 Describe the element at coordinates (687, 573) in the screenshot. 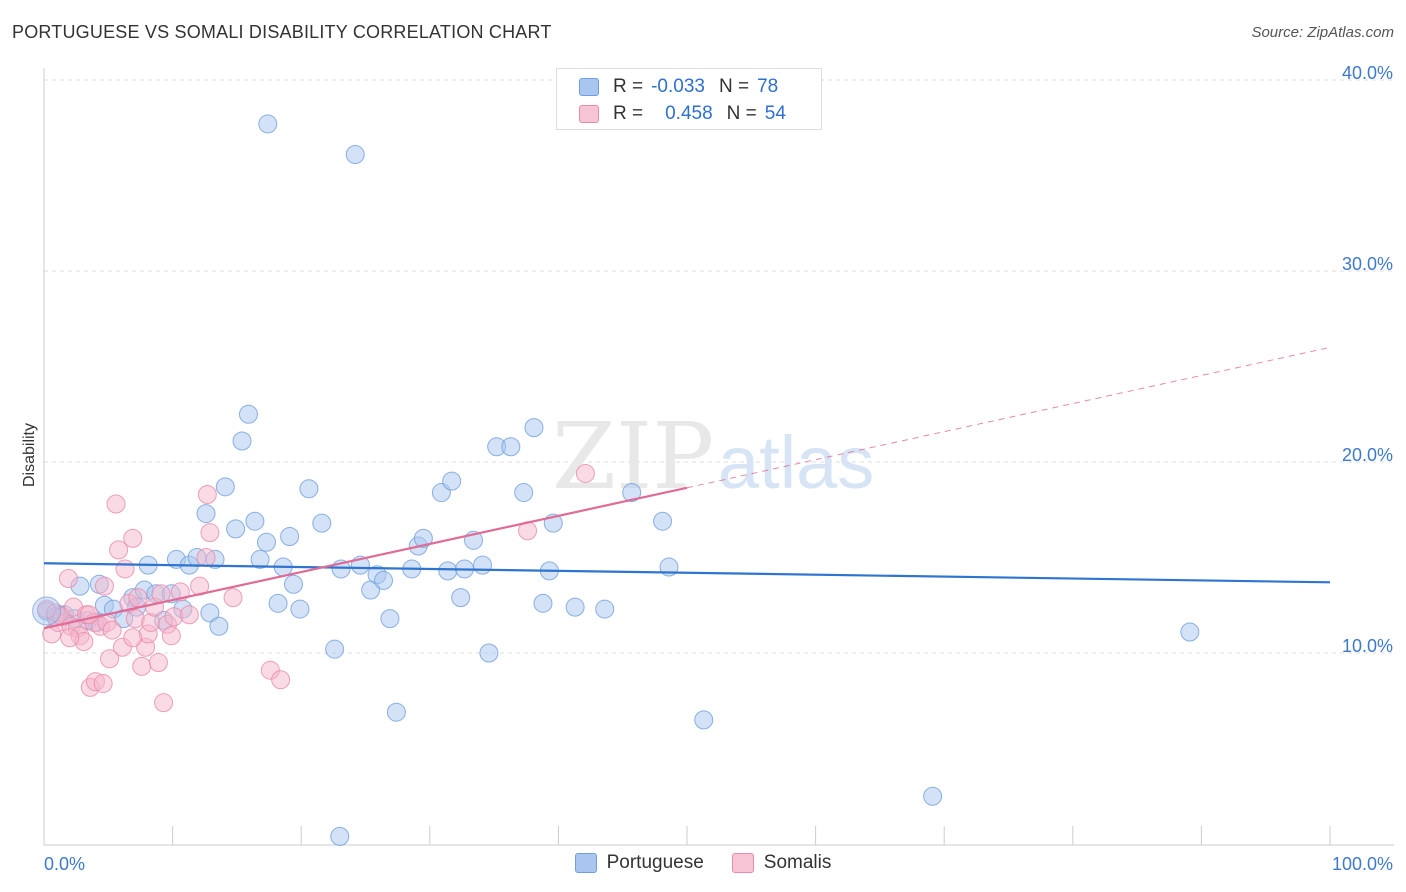

I see `portuguese-trend-line` at that location.